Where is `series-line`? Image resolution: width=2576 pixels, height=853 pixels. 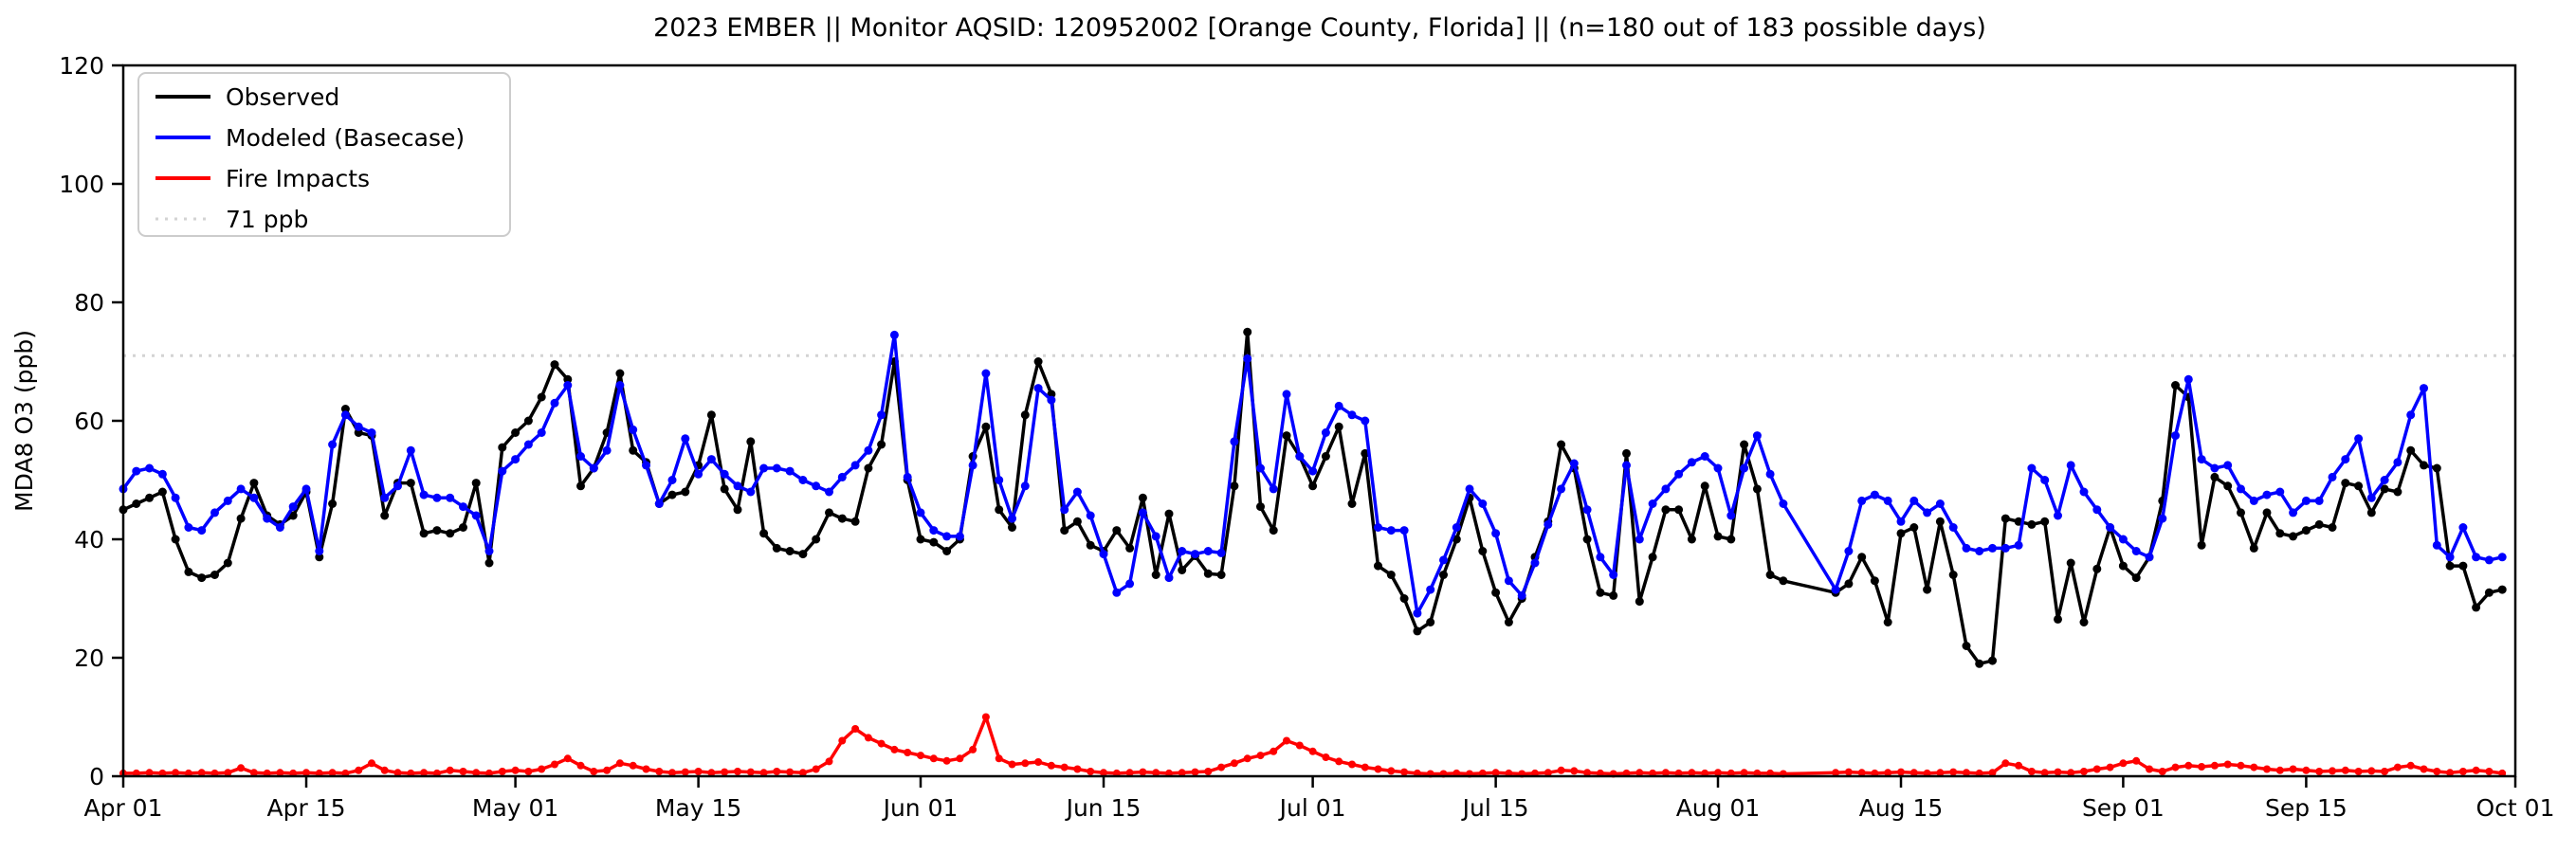 series-line is located at coordinates (1313, 745).